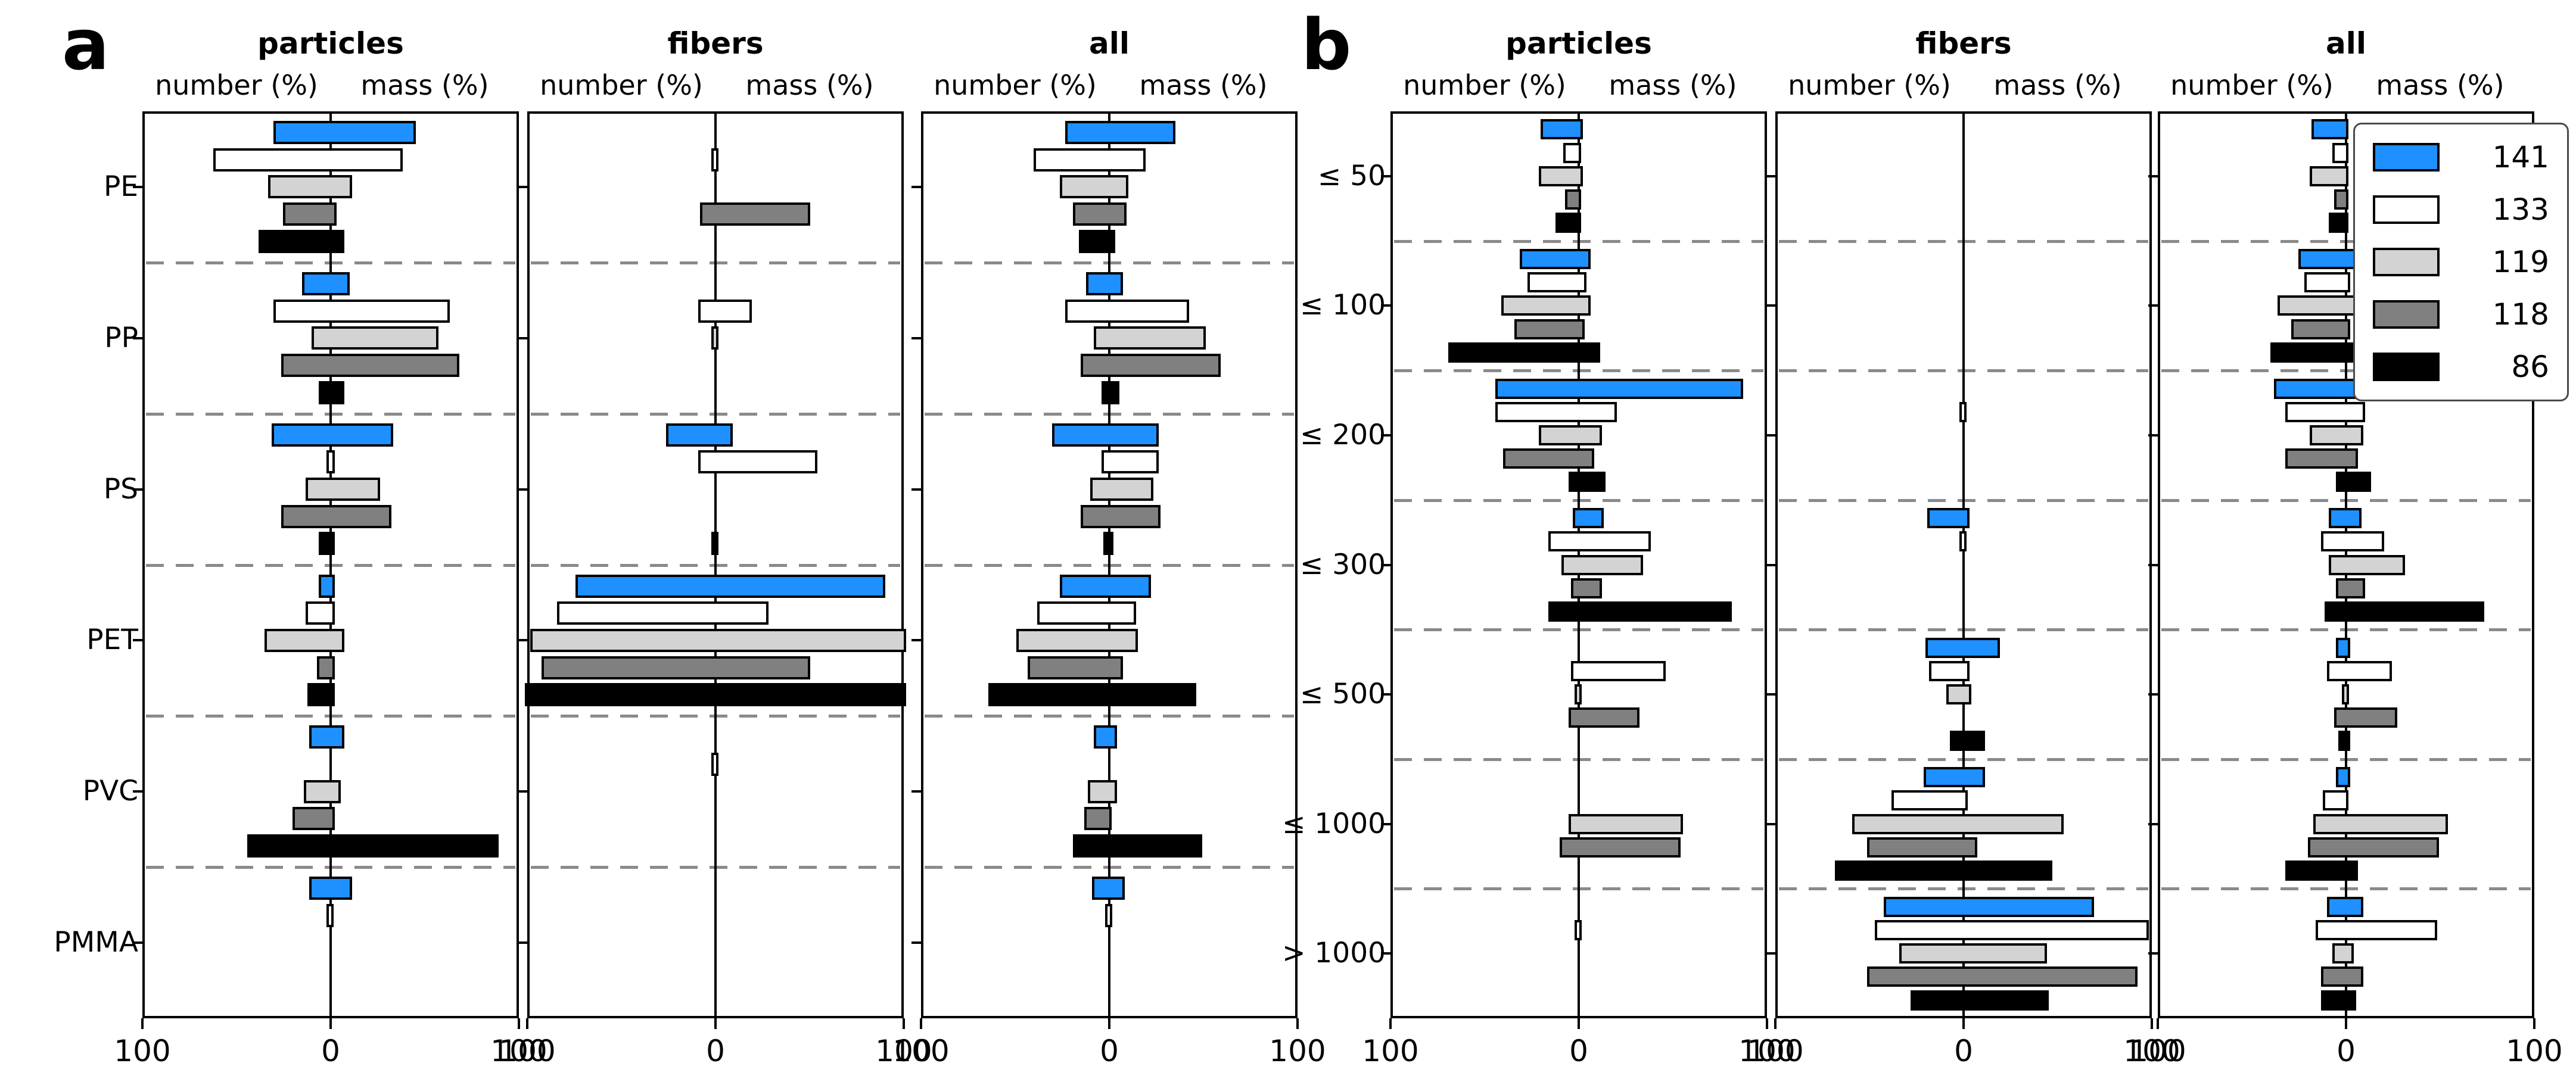 This screenshot has height=1085, width=2576. What do you see at coordinates (120, 489) in the screenshot?
I see `category-label: PS` at bounding box center [120, 489].